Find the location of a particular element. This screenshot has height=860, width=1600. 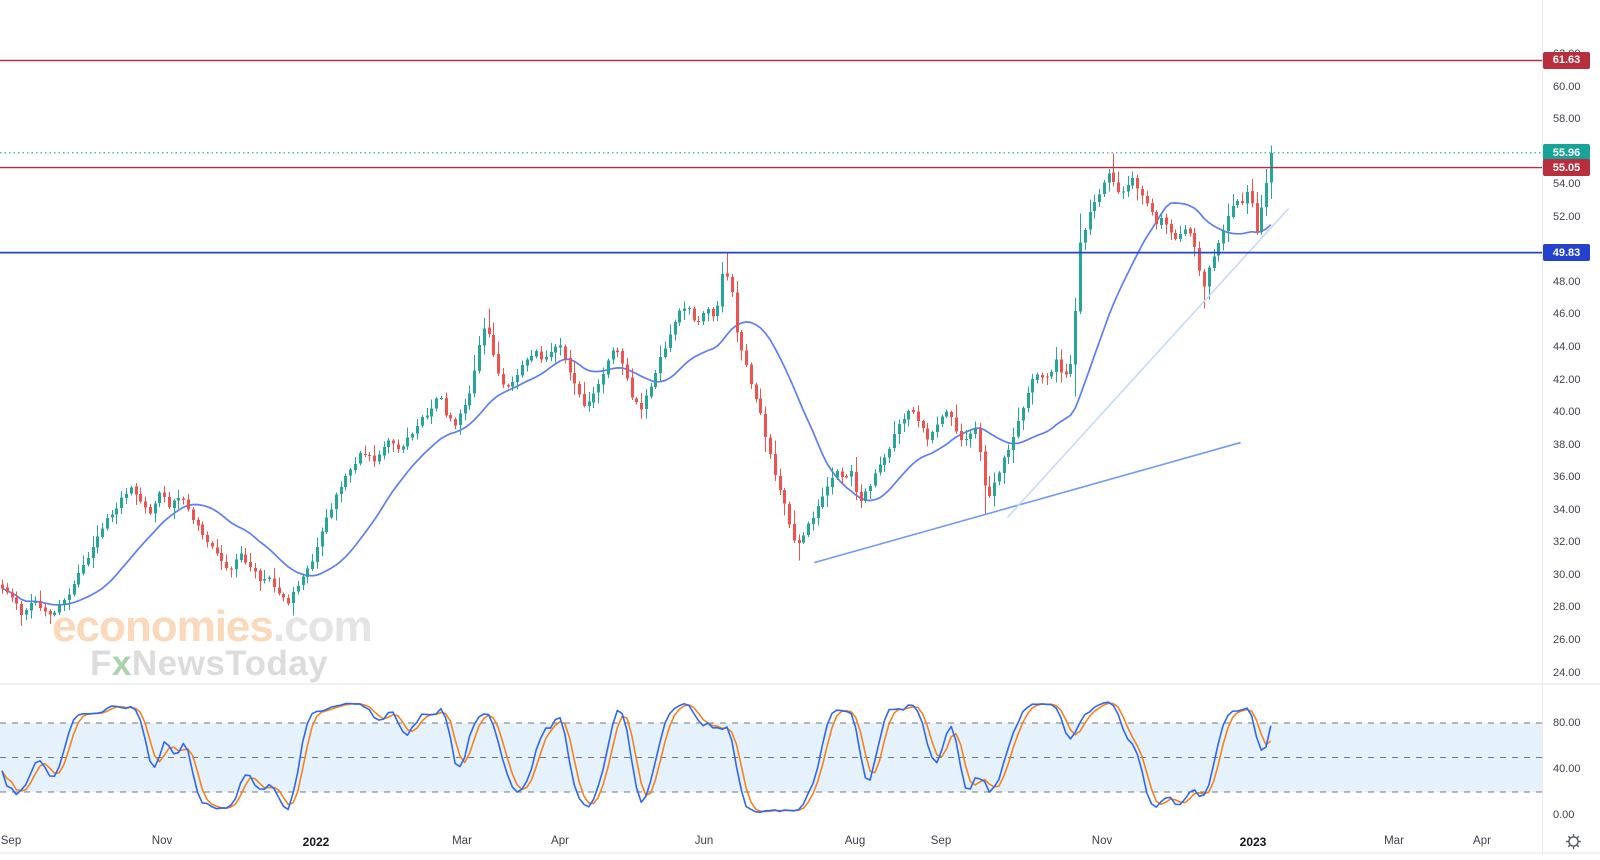

price-tick-label: 36.00 is located at coordinates (1567, 477).